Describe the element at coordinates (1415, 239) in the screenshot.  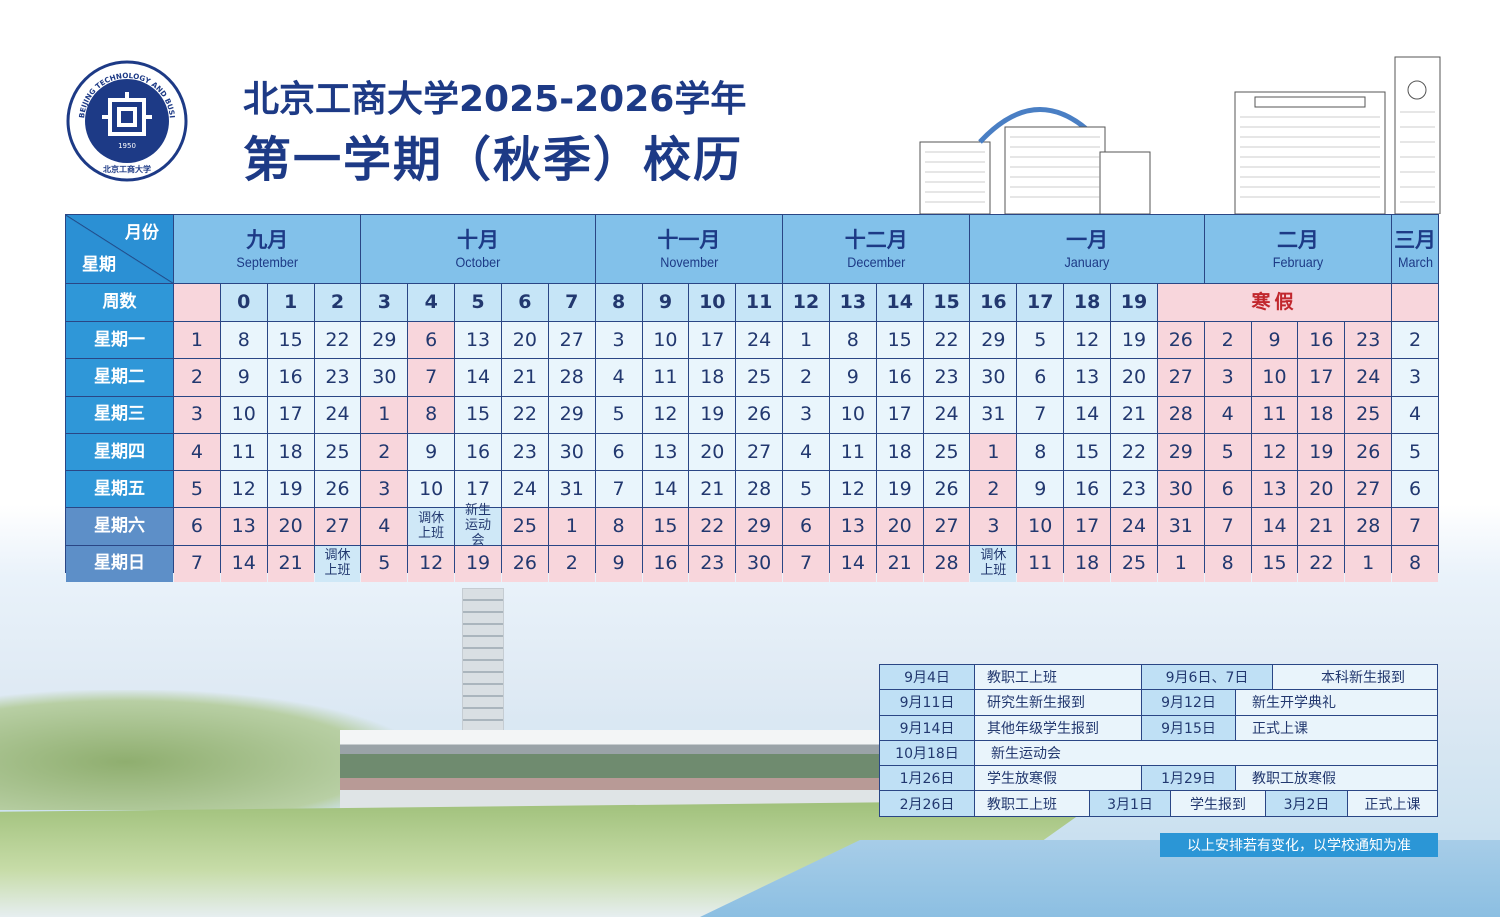
I see `month-name-cn: 三月` at that location.